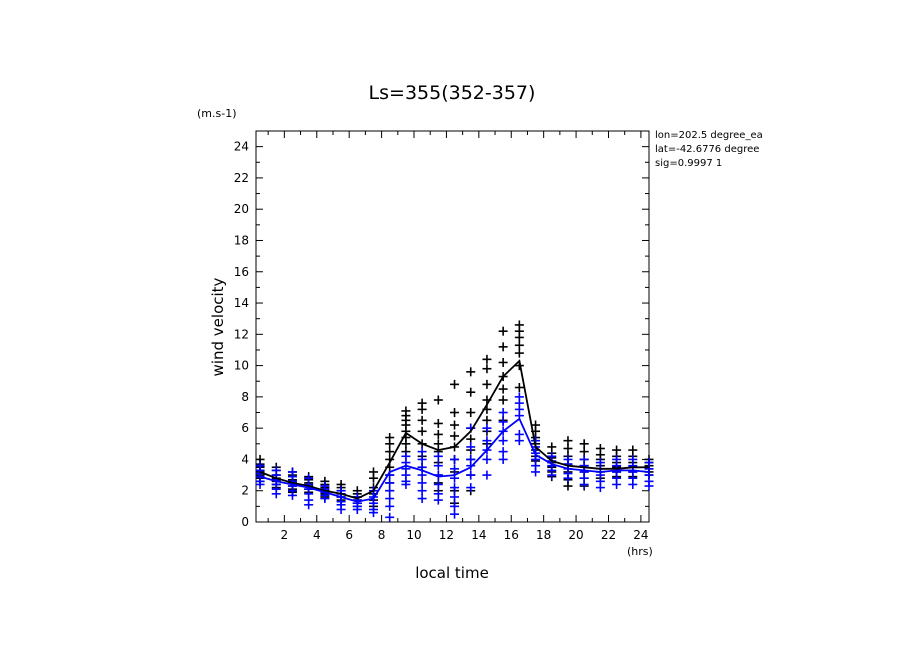 Image resolution: width=904 pixels, height=654 pixels. Describe the element at coordinates (640, 551) in the screenshot. I see `x-unit-label: (hrs)` at that location.